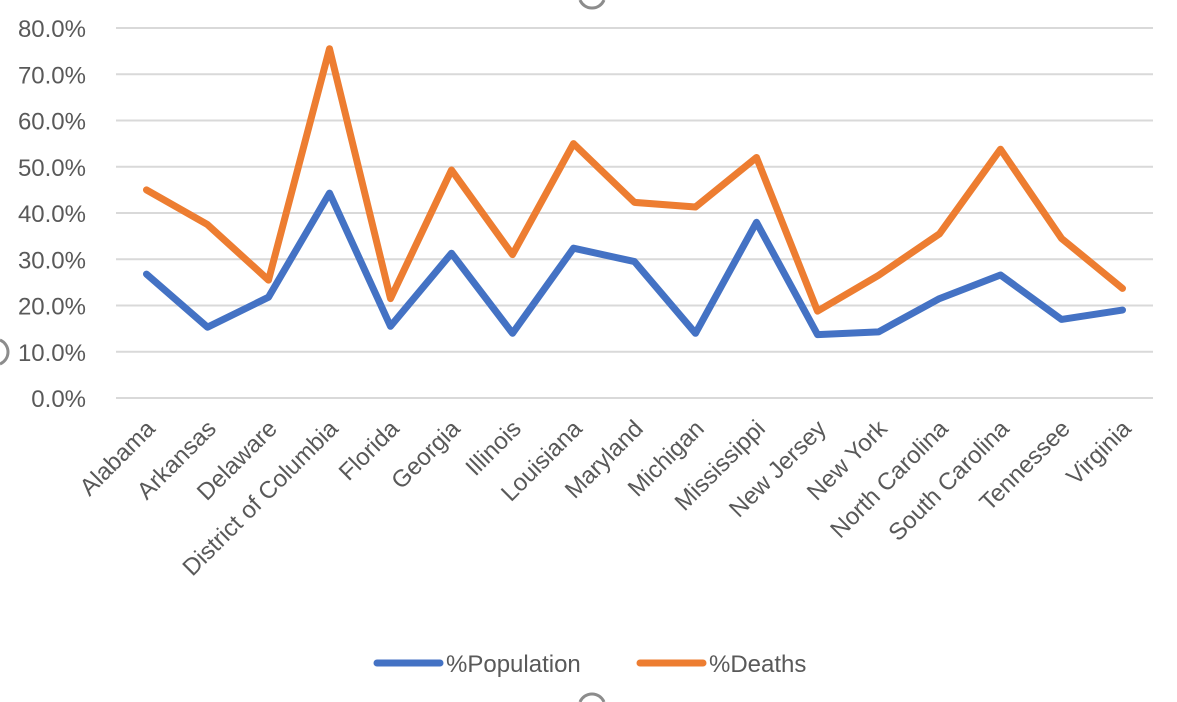 The width and height of the screenshot is (1177, 702). I want to click on legend-label-deaths: %Deaths, so click(757, 664).